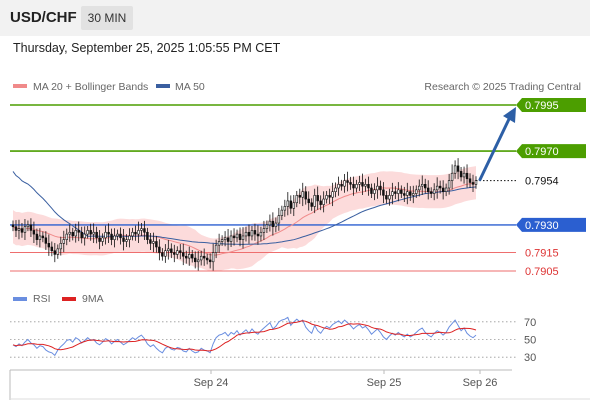  What do you see at coordinates (384, 383) in the screenshot?
I see `x-tick-label: Sep 25` at bounding box center [384, 383].